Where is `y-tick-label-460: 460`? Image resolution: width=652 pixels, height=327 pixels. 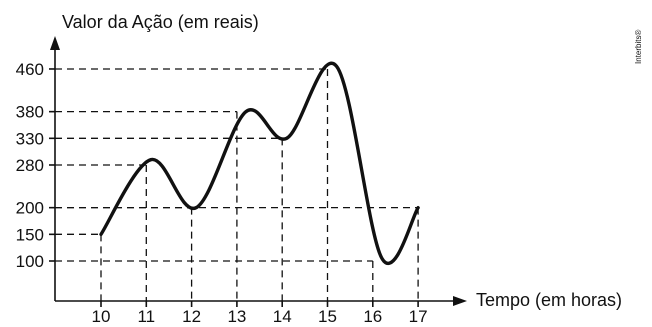
y-tick-label-460: 460 is located at coordinates (30, 69).